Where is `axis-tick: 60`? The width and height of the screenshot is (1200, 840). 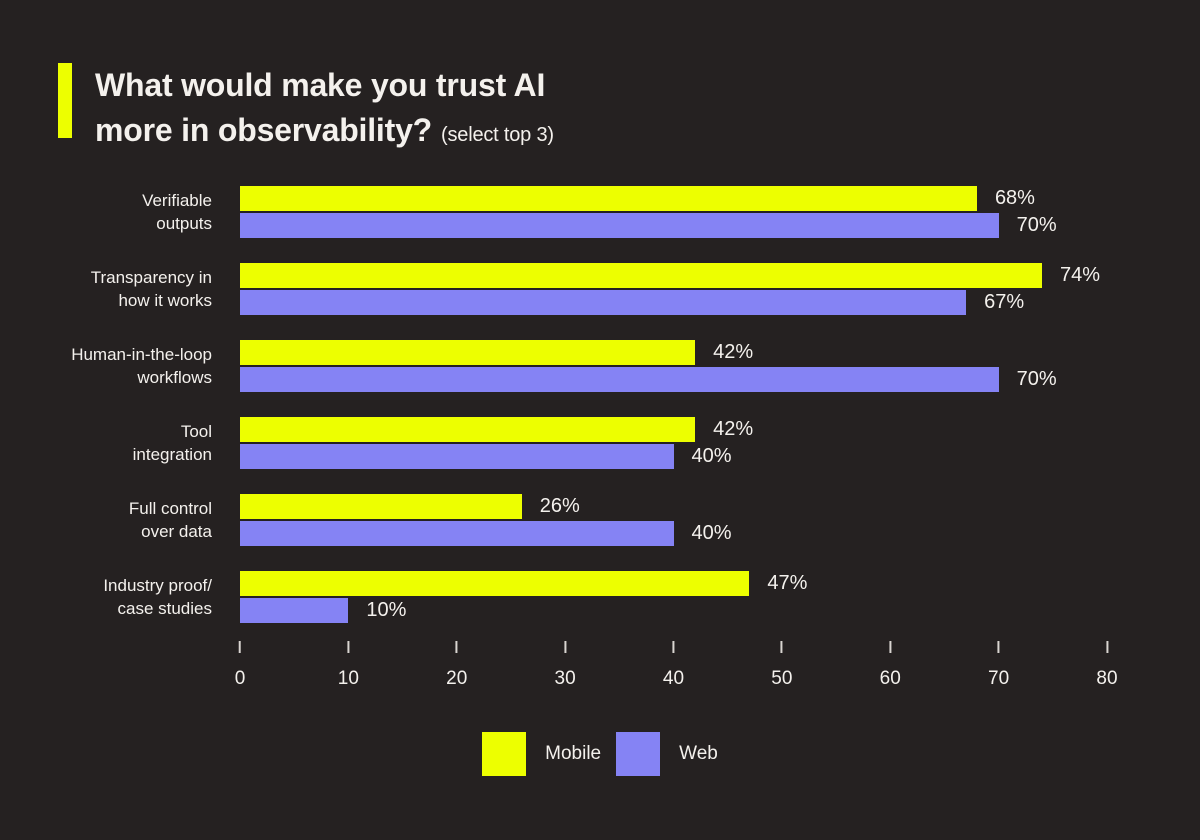
axis-tick: 60 is located at coordinates (890, 665).